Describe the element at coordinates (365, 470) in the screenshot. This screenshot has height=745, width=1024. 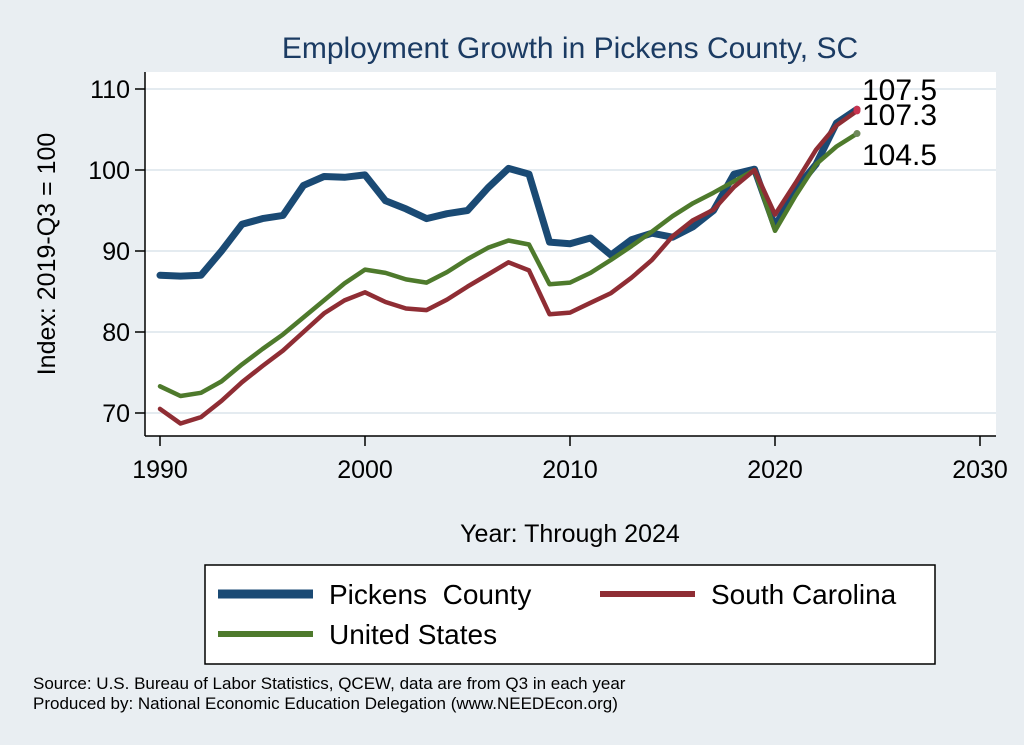
I see `x-tick-label-2000: 2000` at that location.